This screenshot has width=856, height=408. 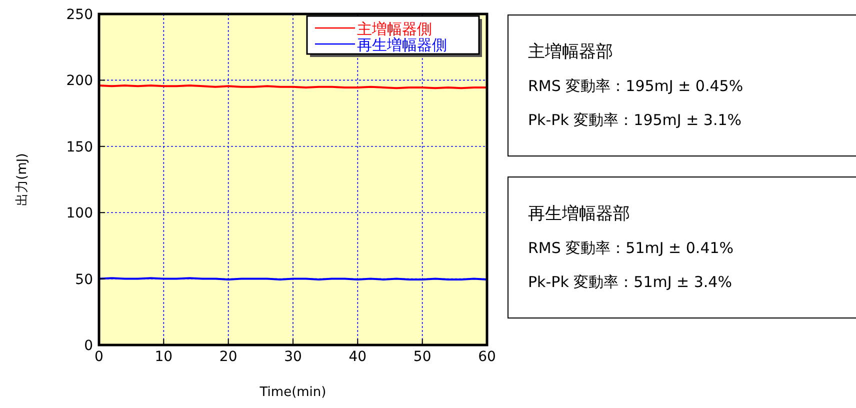 I want to click on text: 再生増幅器部, so click(x=579, y=214).